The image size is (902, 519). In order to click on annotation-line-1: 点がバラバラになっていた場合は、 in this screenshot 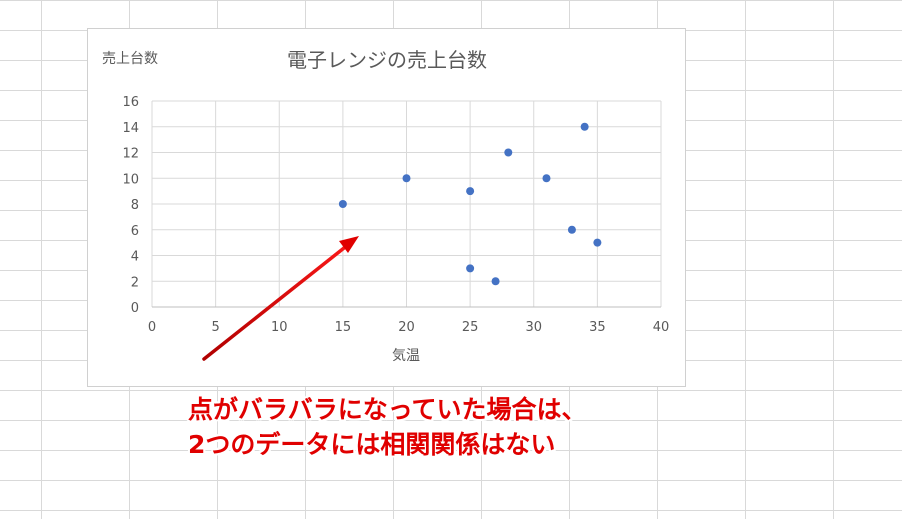, I will do `click(387, 409)`.